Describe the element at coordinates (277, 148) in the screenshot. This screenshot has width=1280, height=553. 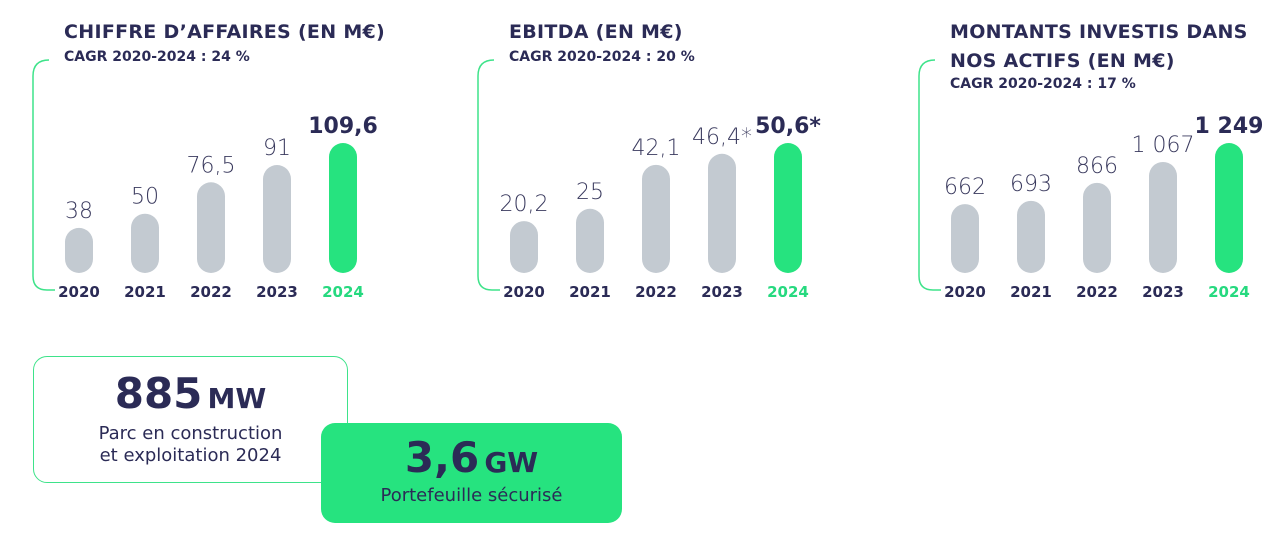
I see `data-label-2023: 91` at that location.